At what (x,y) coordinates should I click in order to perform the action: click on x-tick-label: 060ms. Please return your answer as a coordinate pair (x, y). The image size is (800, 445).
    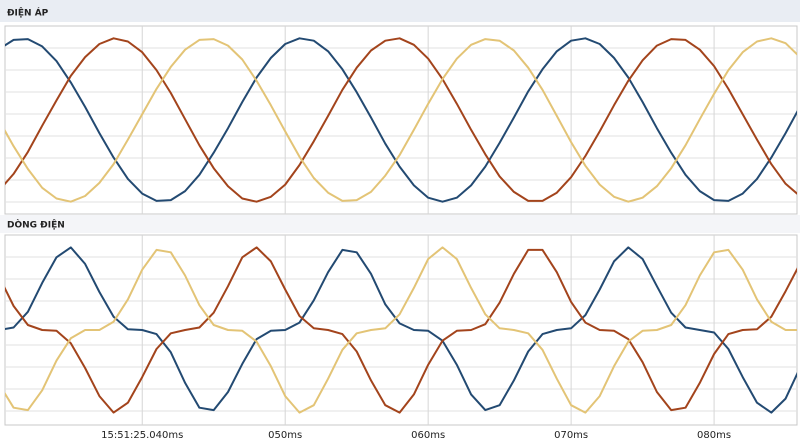
    Looking at the image, I should click on (428, 435).